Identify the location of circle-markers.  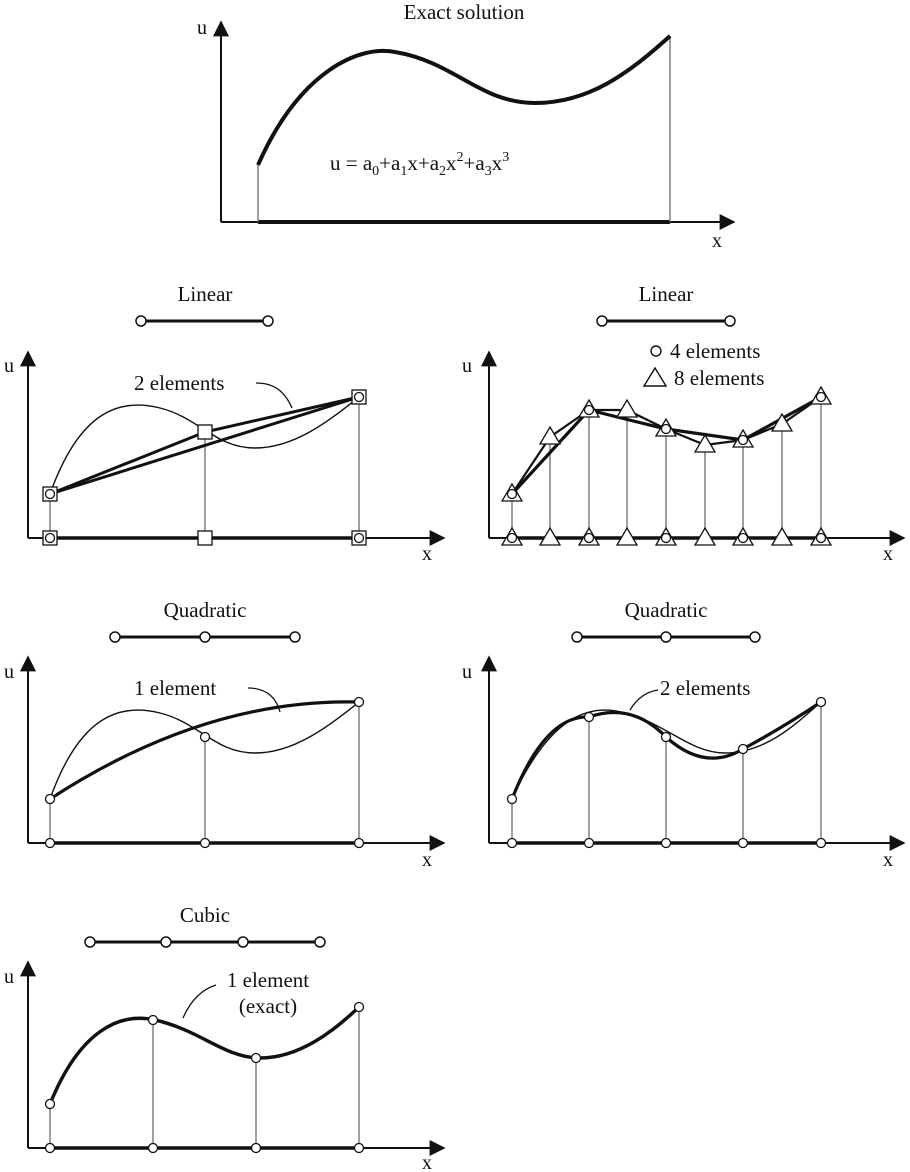
(666, 467).